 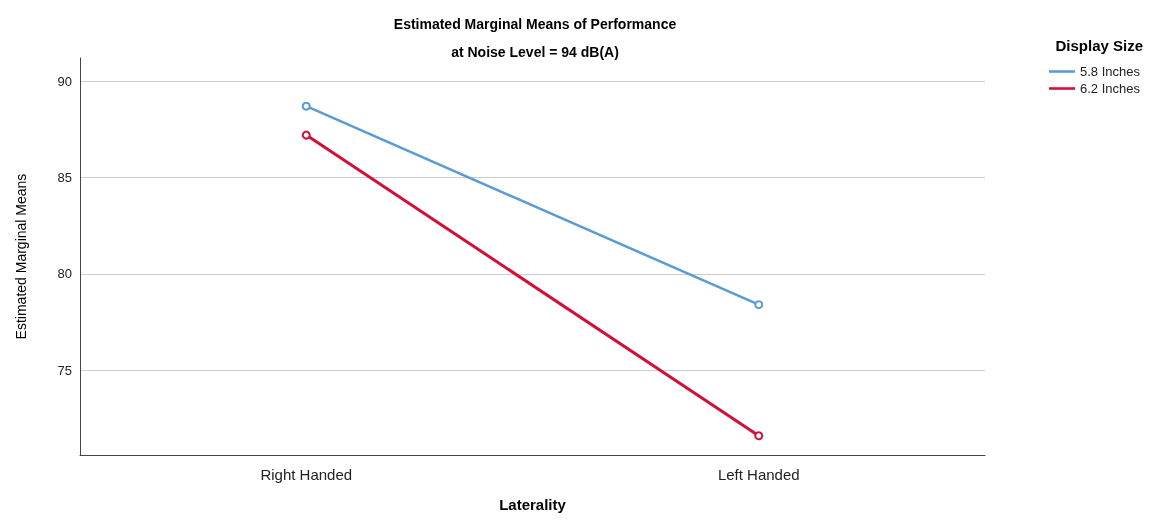 I want to click on y-tick-label: 90, so click(x=64, y=81).